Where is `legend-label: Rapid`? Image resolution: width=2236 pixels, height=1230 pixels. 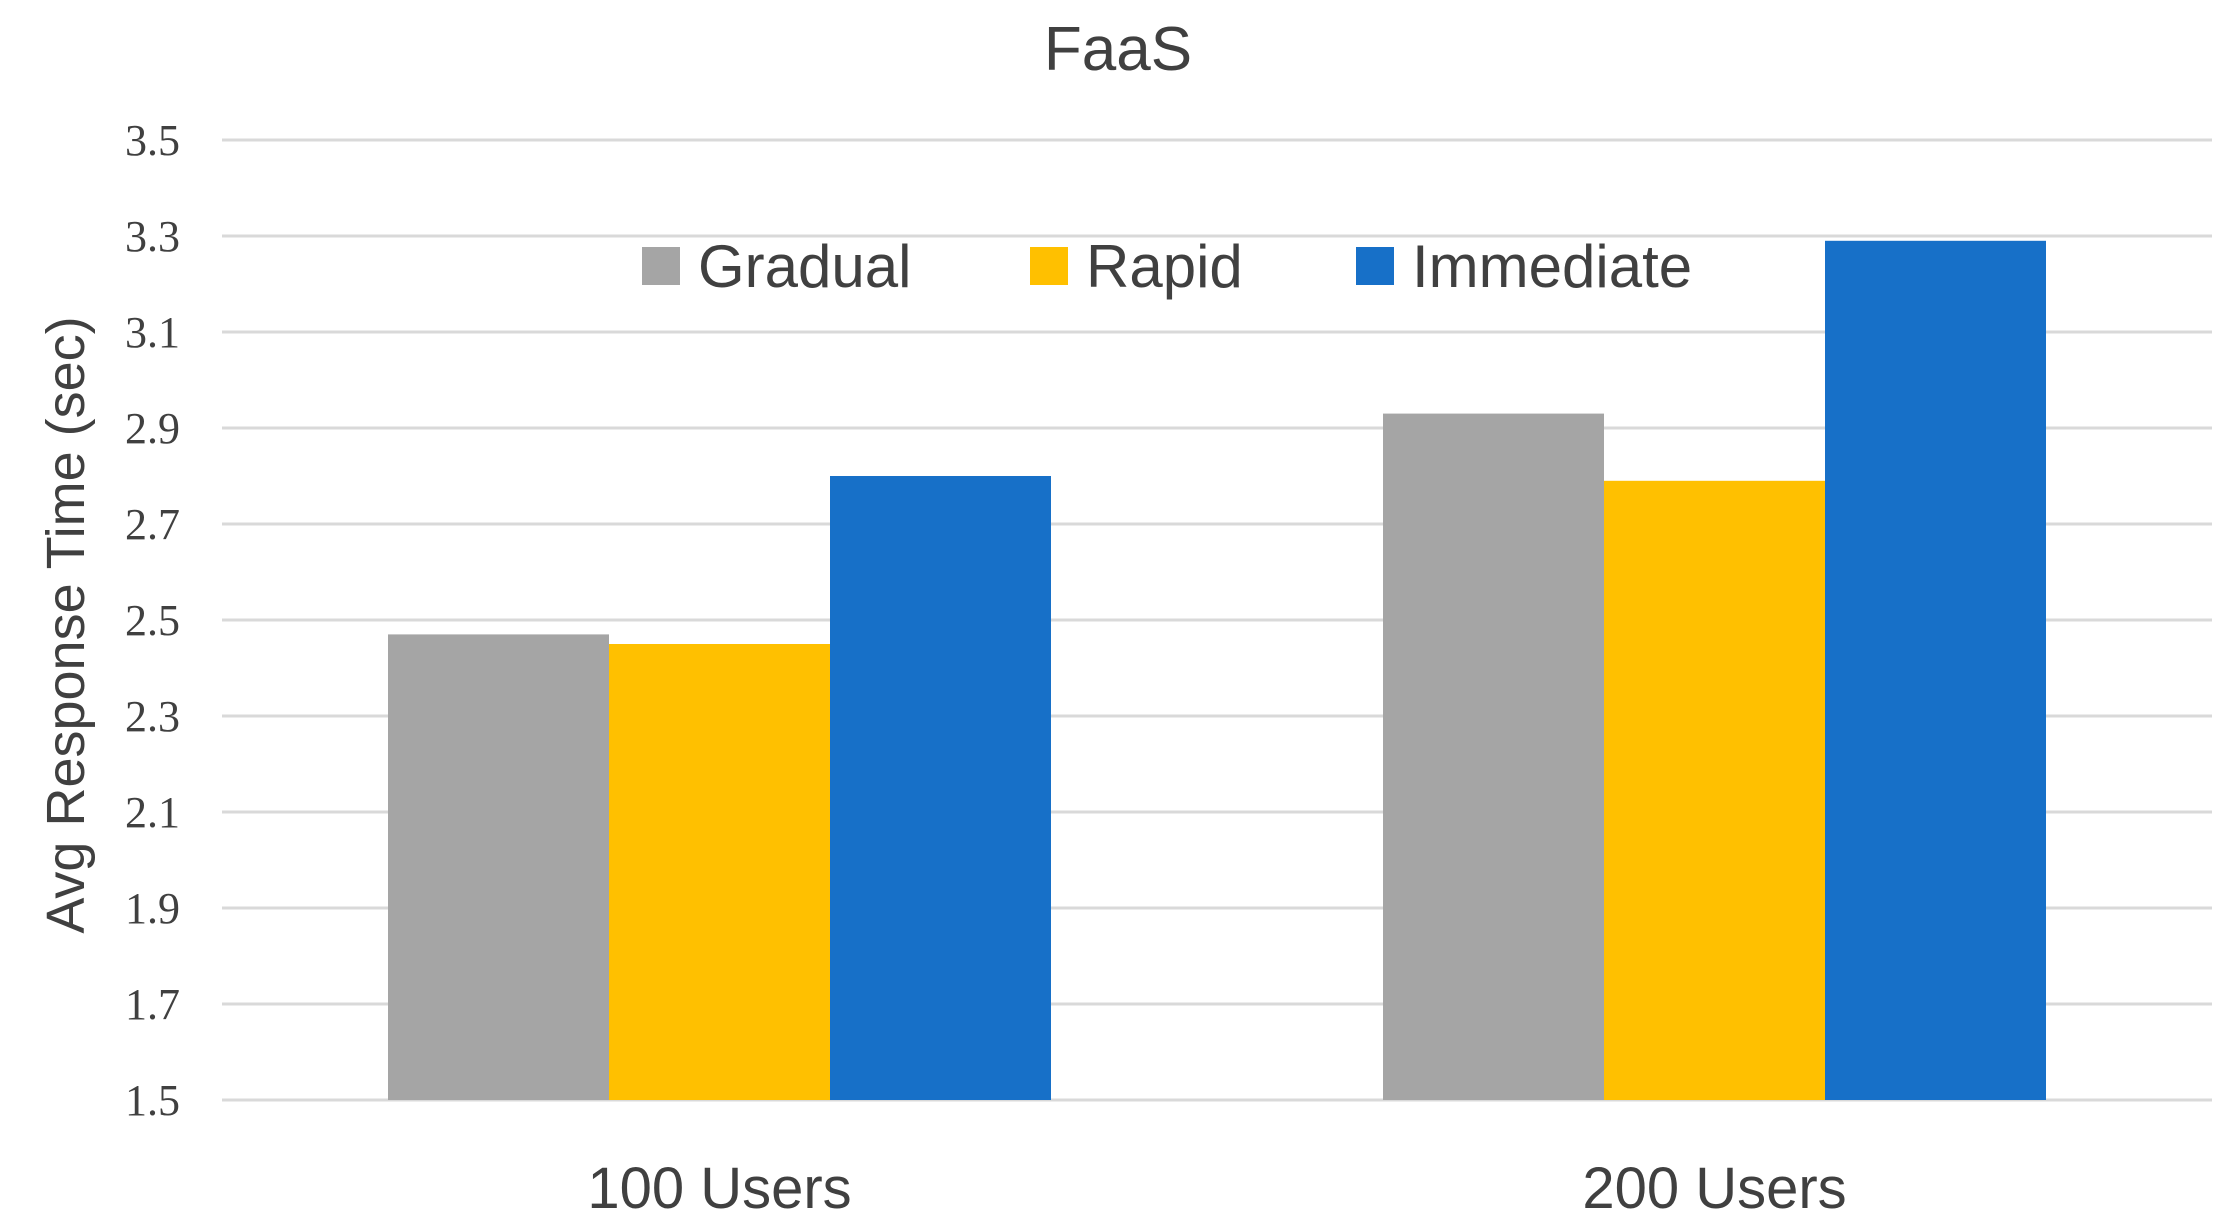
legend-label: Rapid is located at coordinates (1164, 266).